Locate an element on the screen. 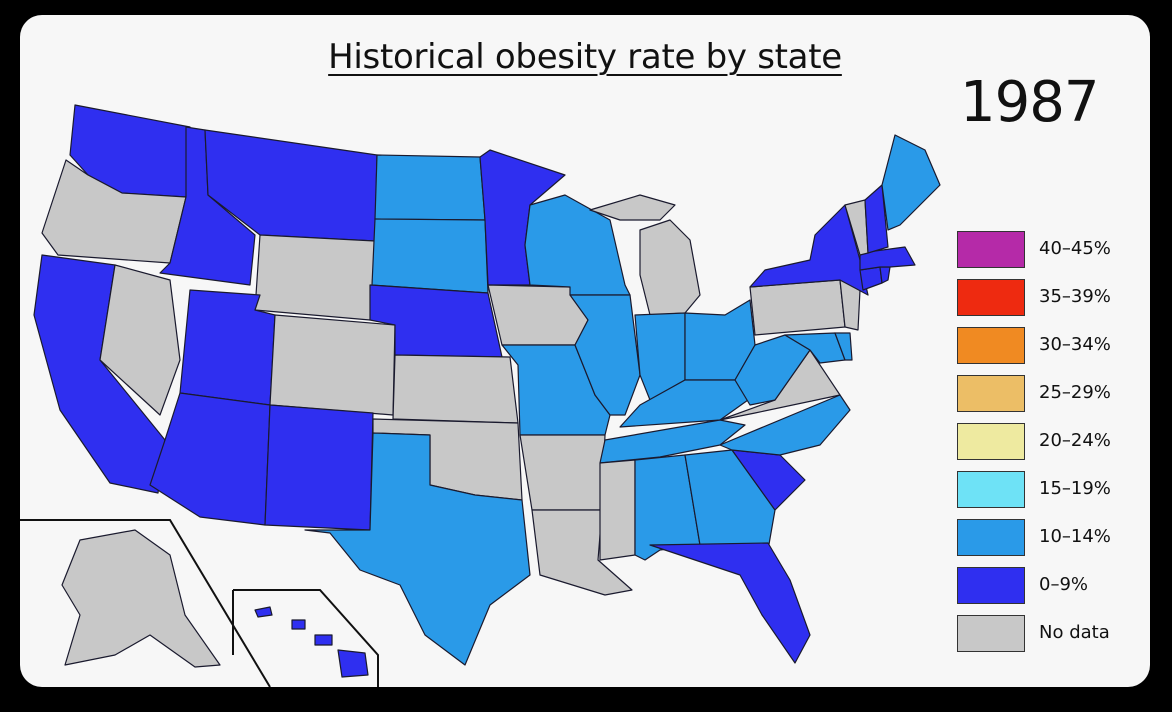 This screenshot has width=1172, height=712. legend-item: 40–45% is located at coordinates (1047, 251).